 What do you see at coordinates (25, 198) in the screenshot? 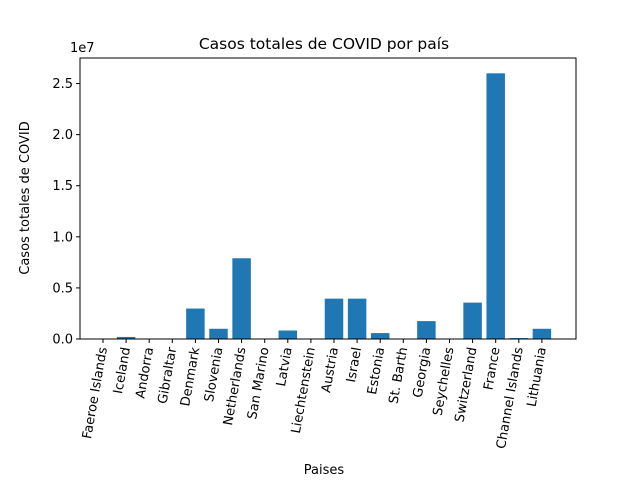
I see `y-axis-label: Casos totales de COVID` at bounding box center [25, 198].